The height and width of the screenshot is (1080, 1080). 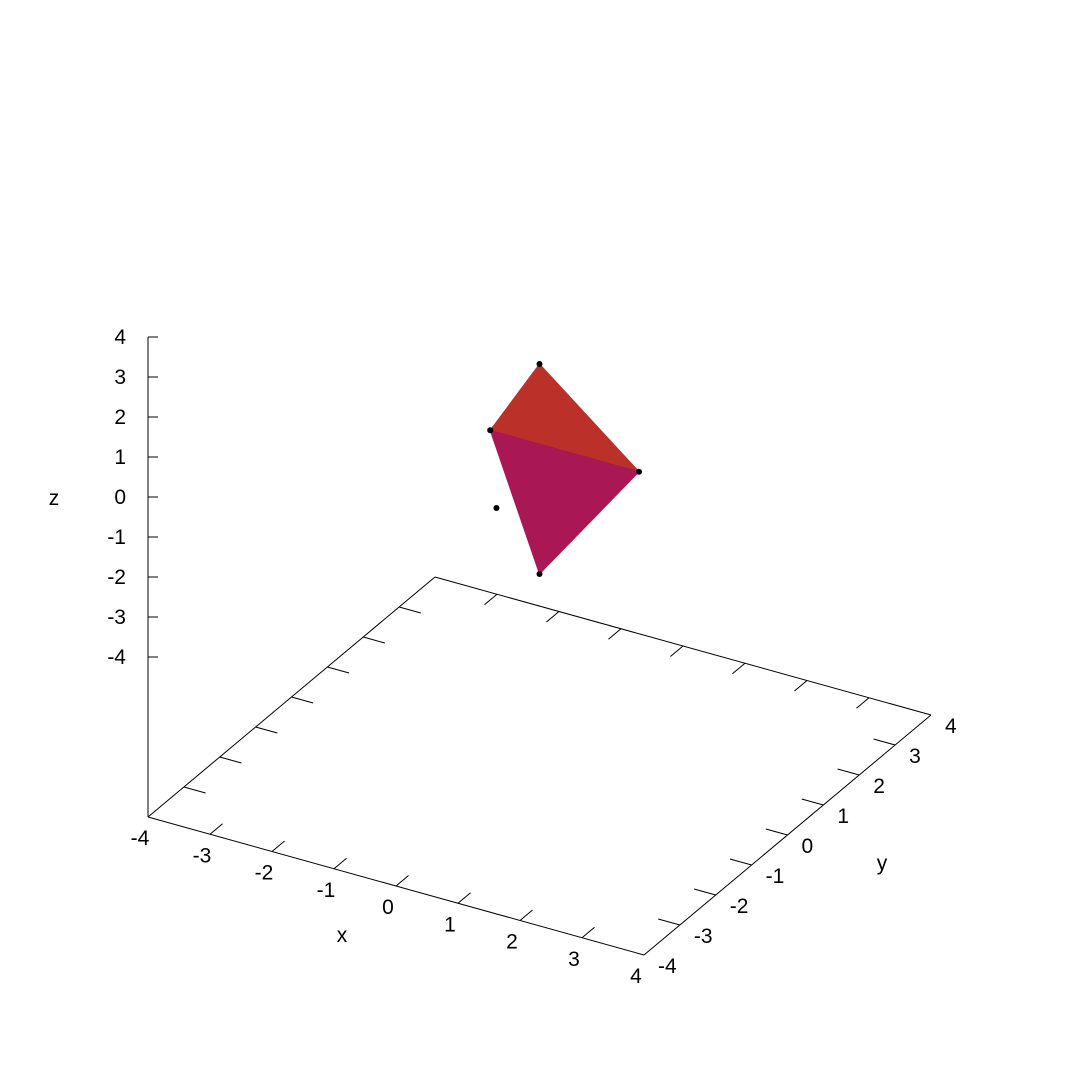 What do you see at coordinates (116, 617) in the screenshot?
I see `z-tick-label: -3` at bounding box center [116, 617].